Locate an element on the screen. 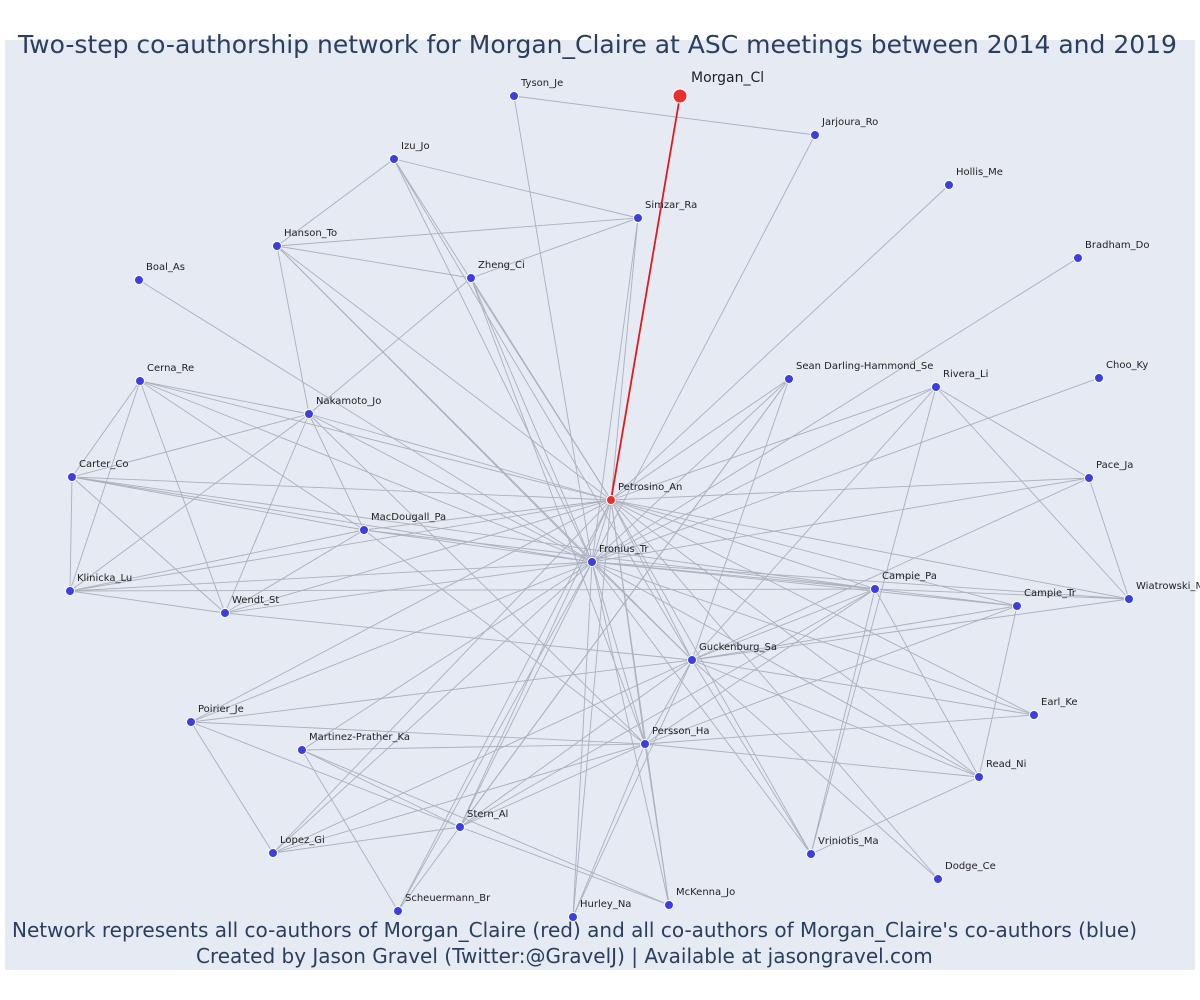 Image resolution: width=1200 pixels, height=1000 pixels. node-label-Rivera_Li: Rivera_Li is located at coordinates (965, 374).